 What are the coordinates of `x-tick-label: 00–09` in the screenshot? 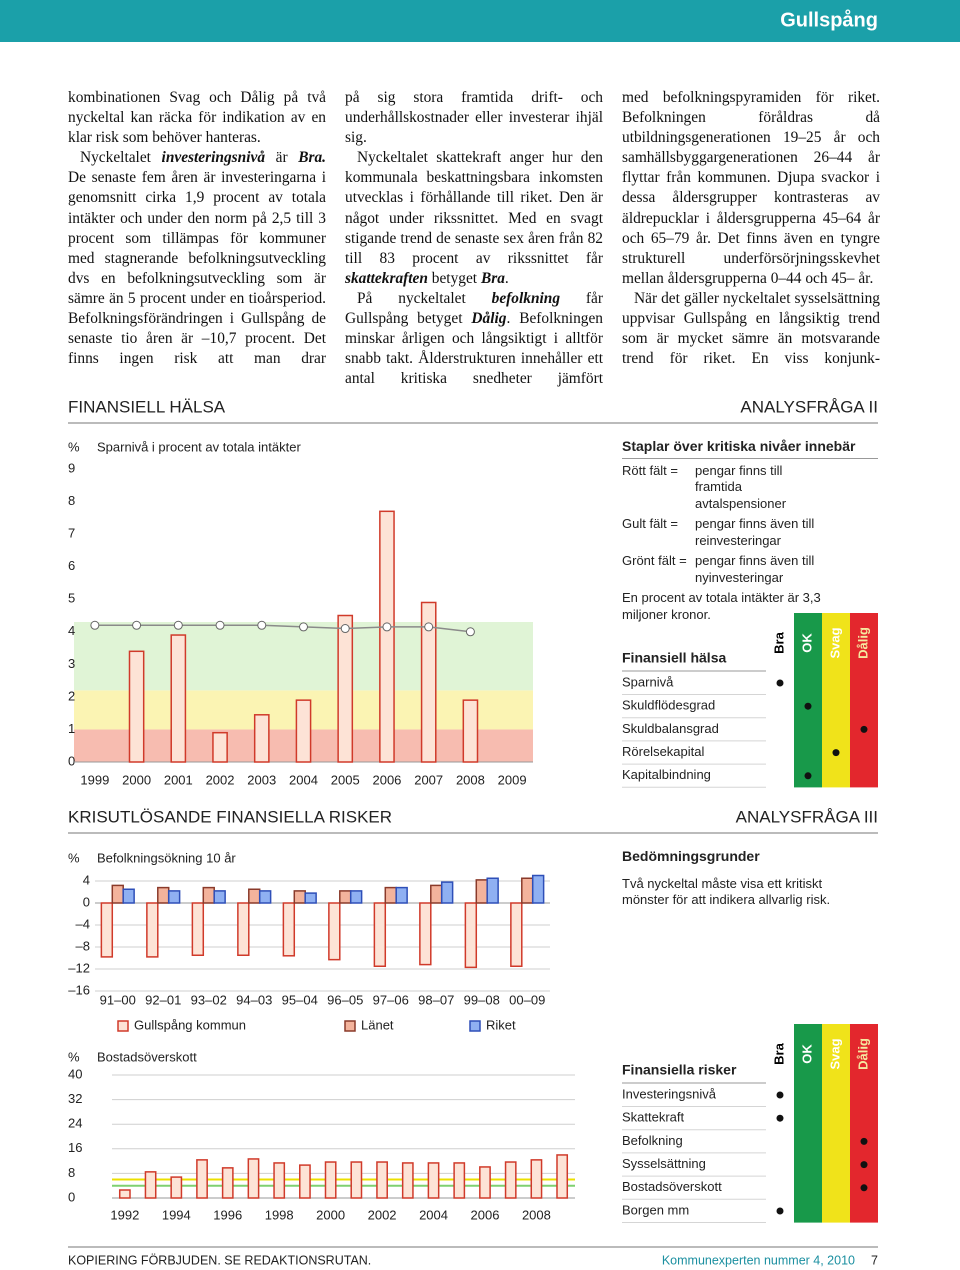 It's located at (527, 999).